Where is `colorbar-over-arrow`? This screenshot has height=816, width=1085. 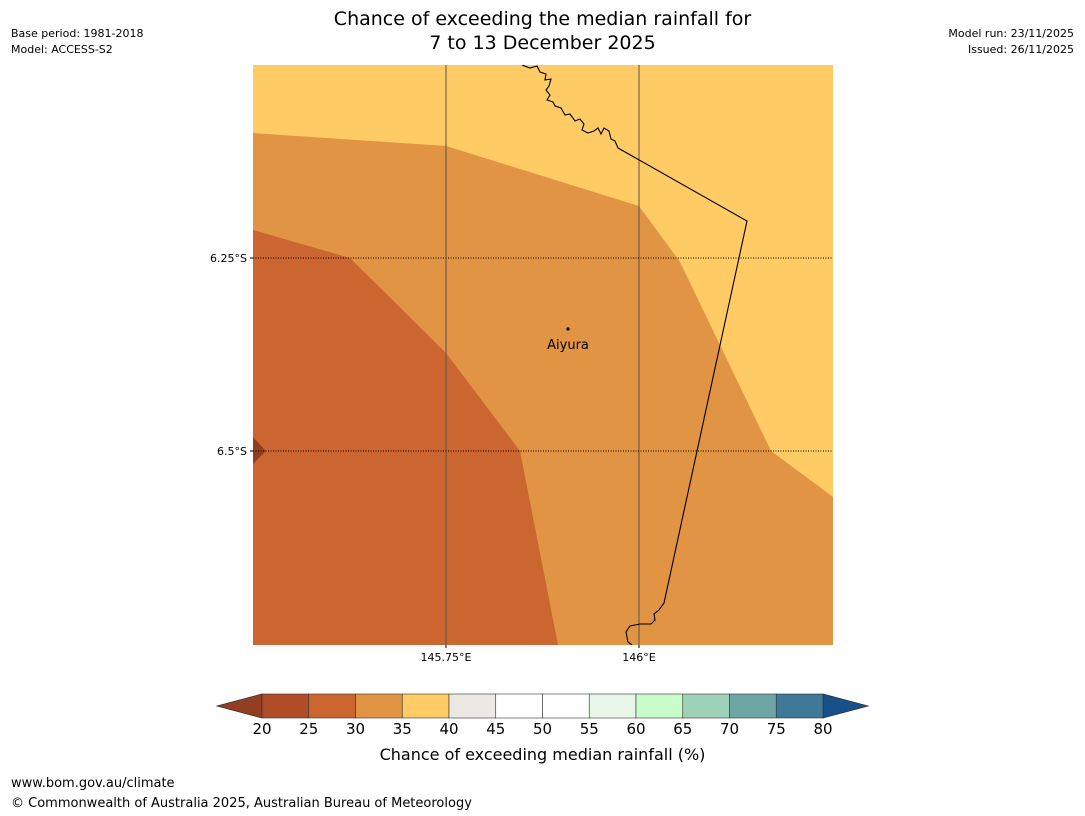 colorbar-over-arrow is located at coordinates (846, 706).